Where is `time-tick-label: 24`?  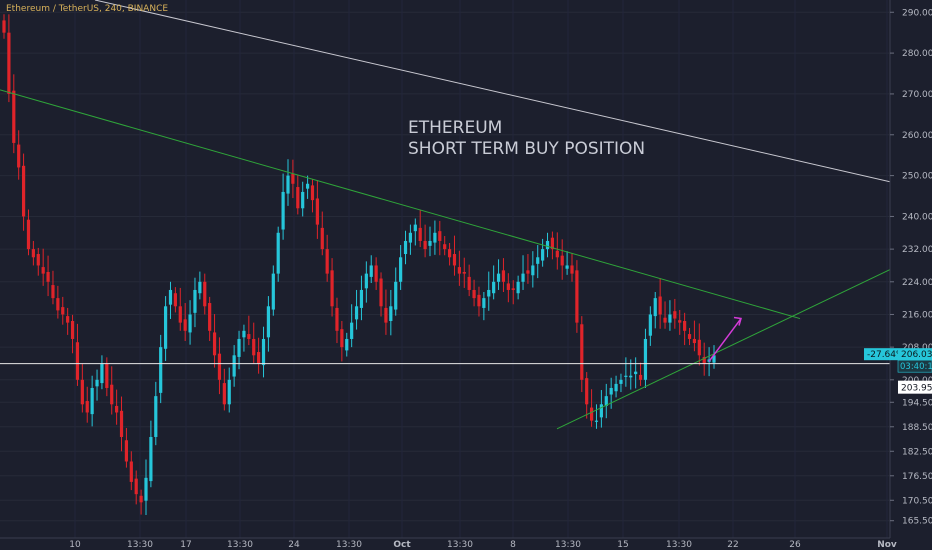
time-tick-label: 24 is located at coordinates (294, 545).